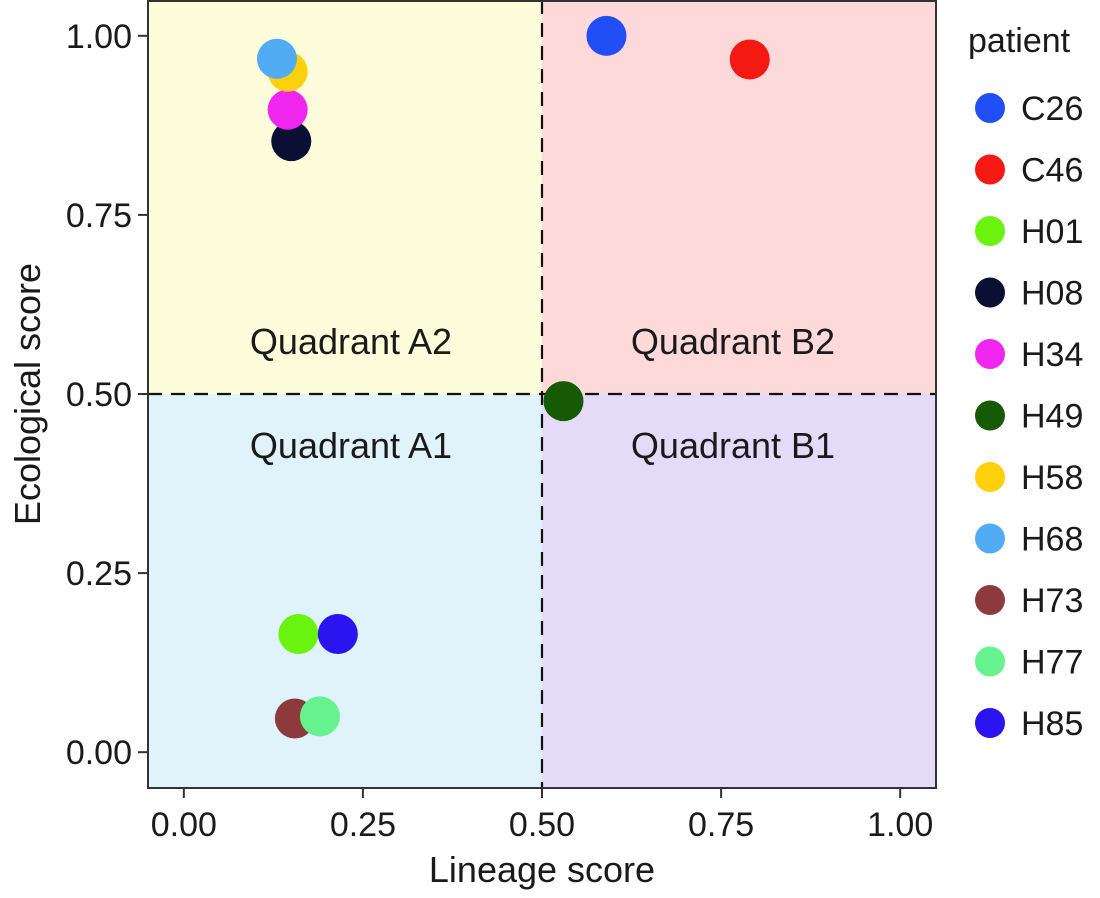  Describe the element at coordinates (1052, 663) in the screenshot. I see `legend-label: H77` at that location.